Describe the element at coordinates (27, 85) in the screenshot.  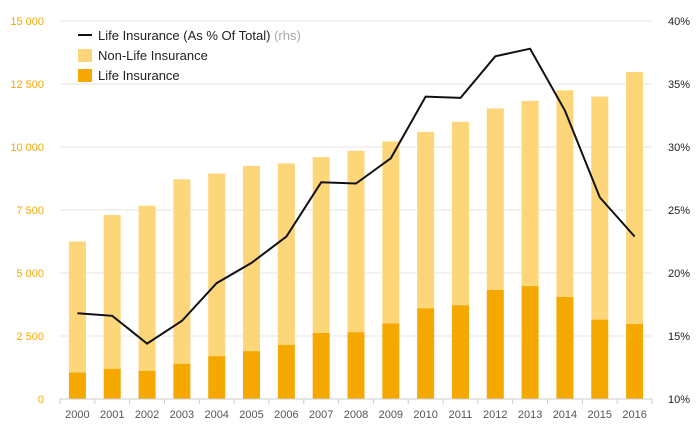
I see `y-left-tick-label: 12 500` at that location.